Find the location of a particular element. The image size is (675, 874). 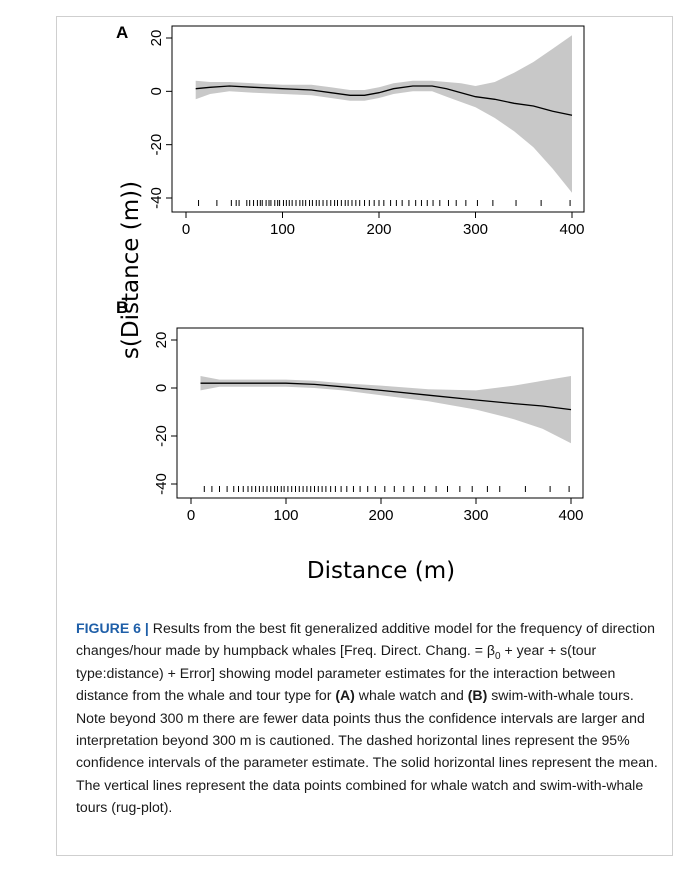

caption-figure-label: FIGURE 6 | is located at coordinates (112, 628).